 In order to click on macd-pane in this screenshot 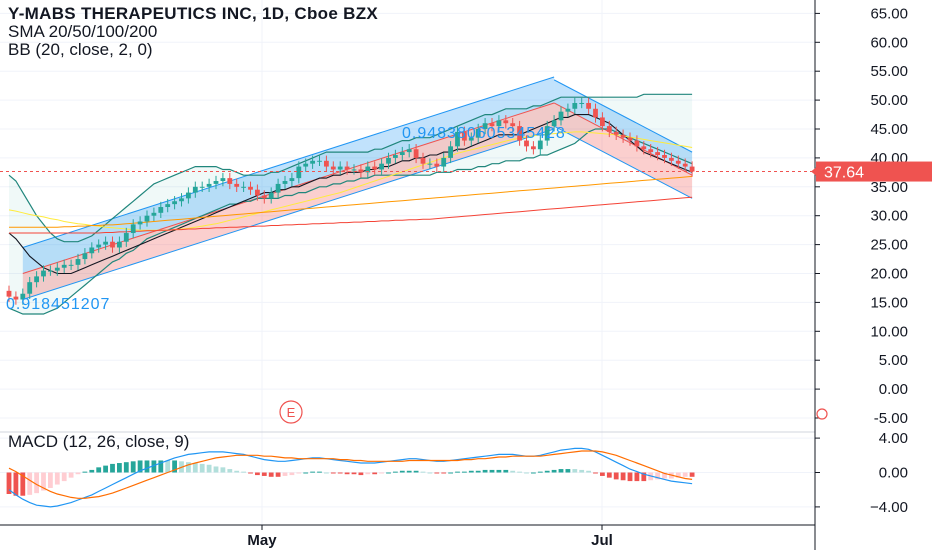, I will do `click(466, 469)`.